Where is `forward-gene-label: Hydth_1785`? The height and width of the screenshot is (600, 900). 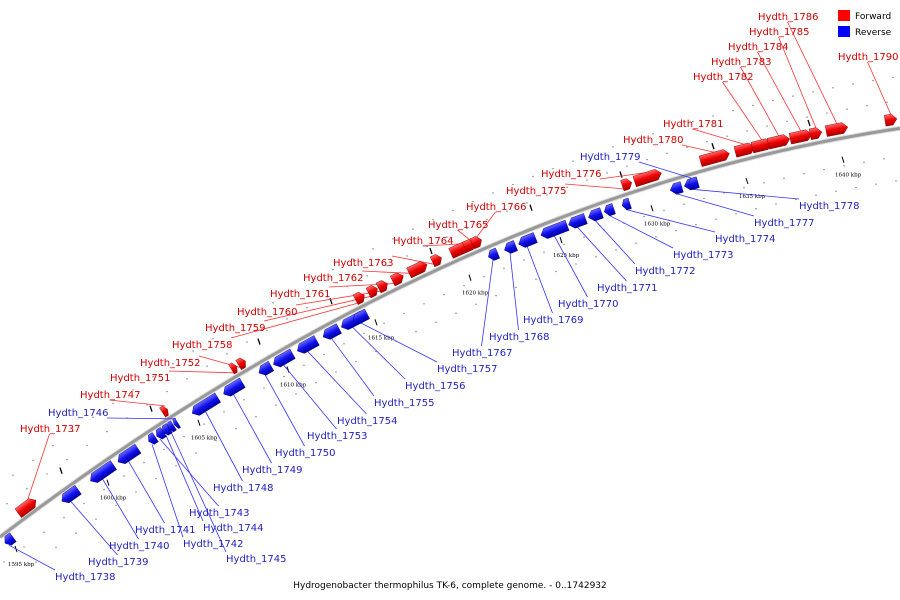
forward-gene-label: Hydth_1785 is located at coordinates (779, 32).